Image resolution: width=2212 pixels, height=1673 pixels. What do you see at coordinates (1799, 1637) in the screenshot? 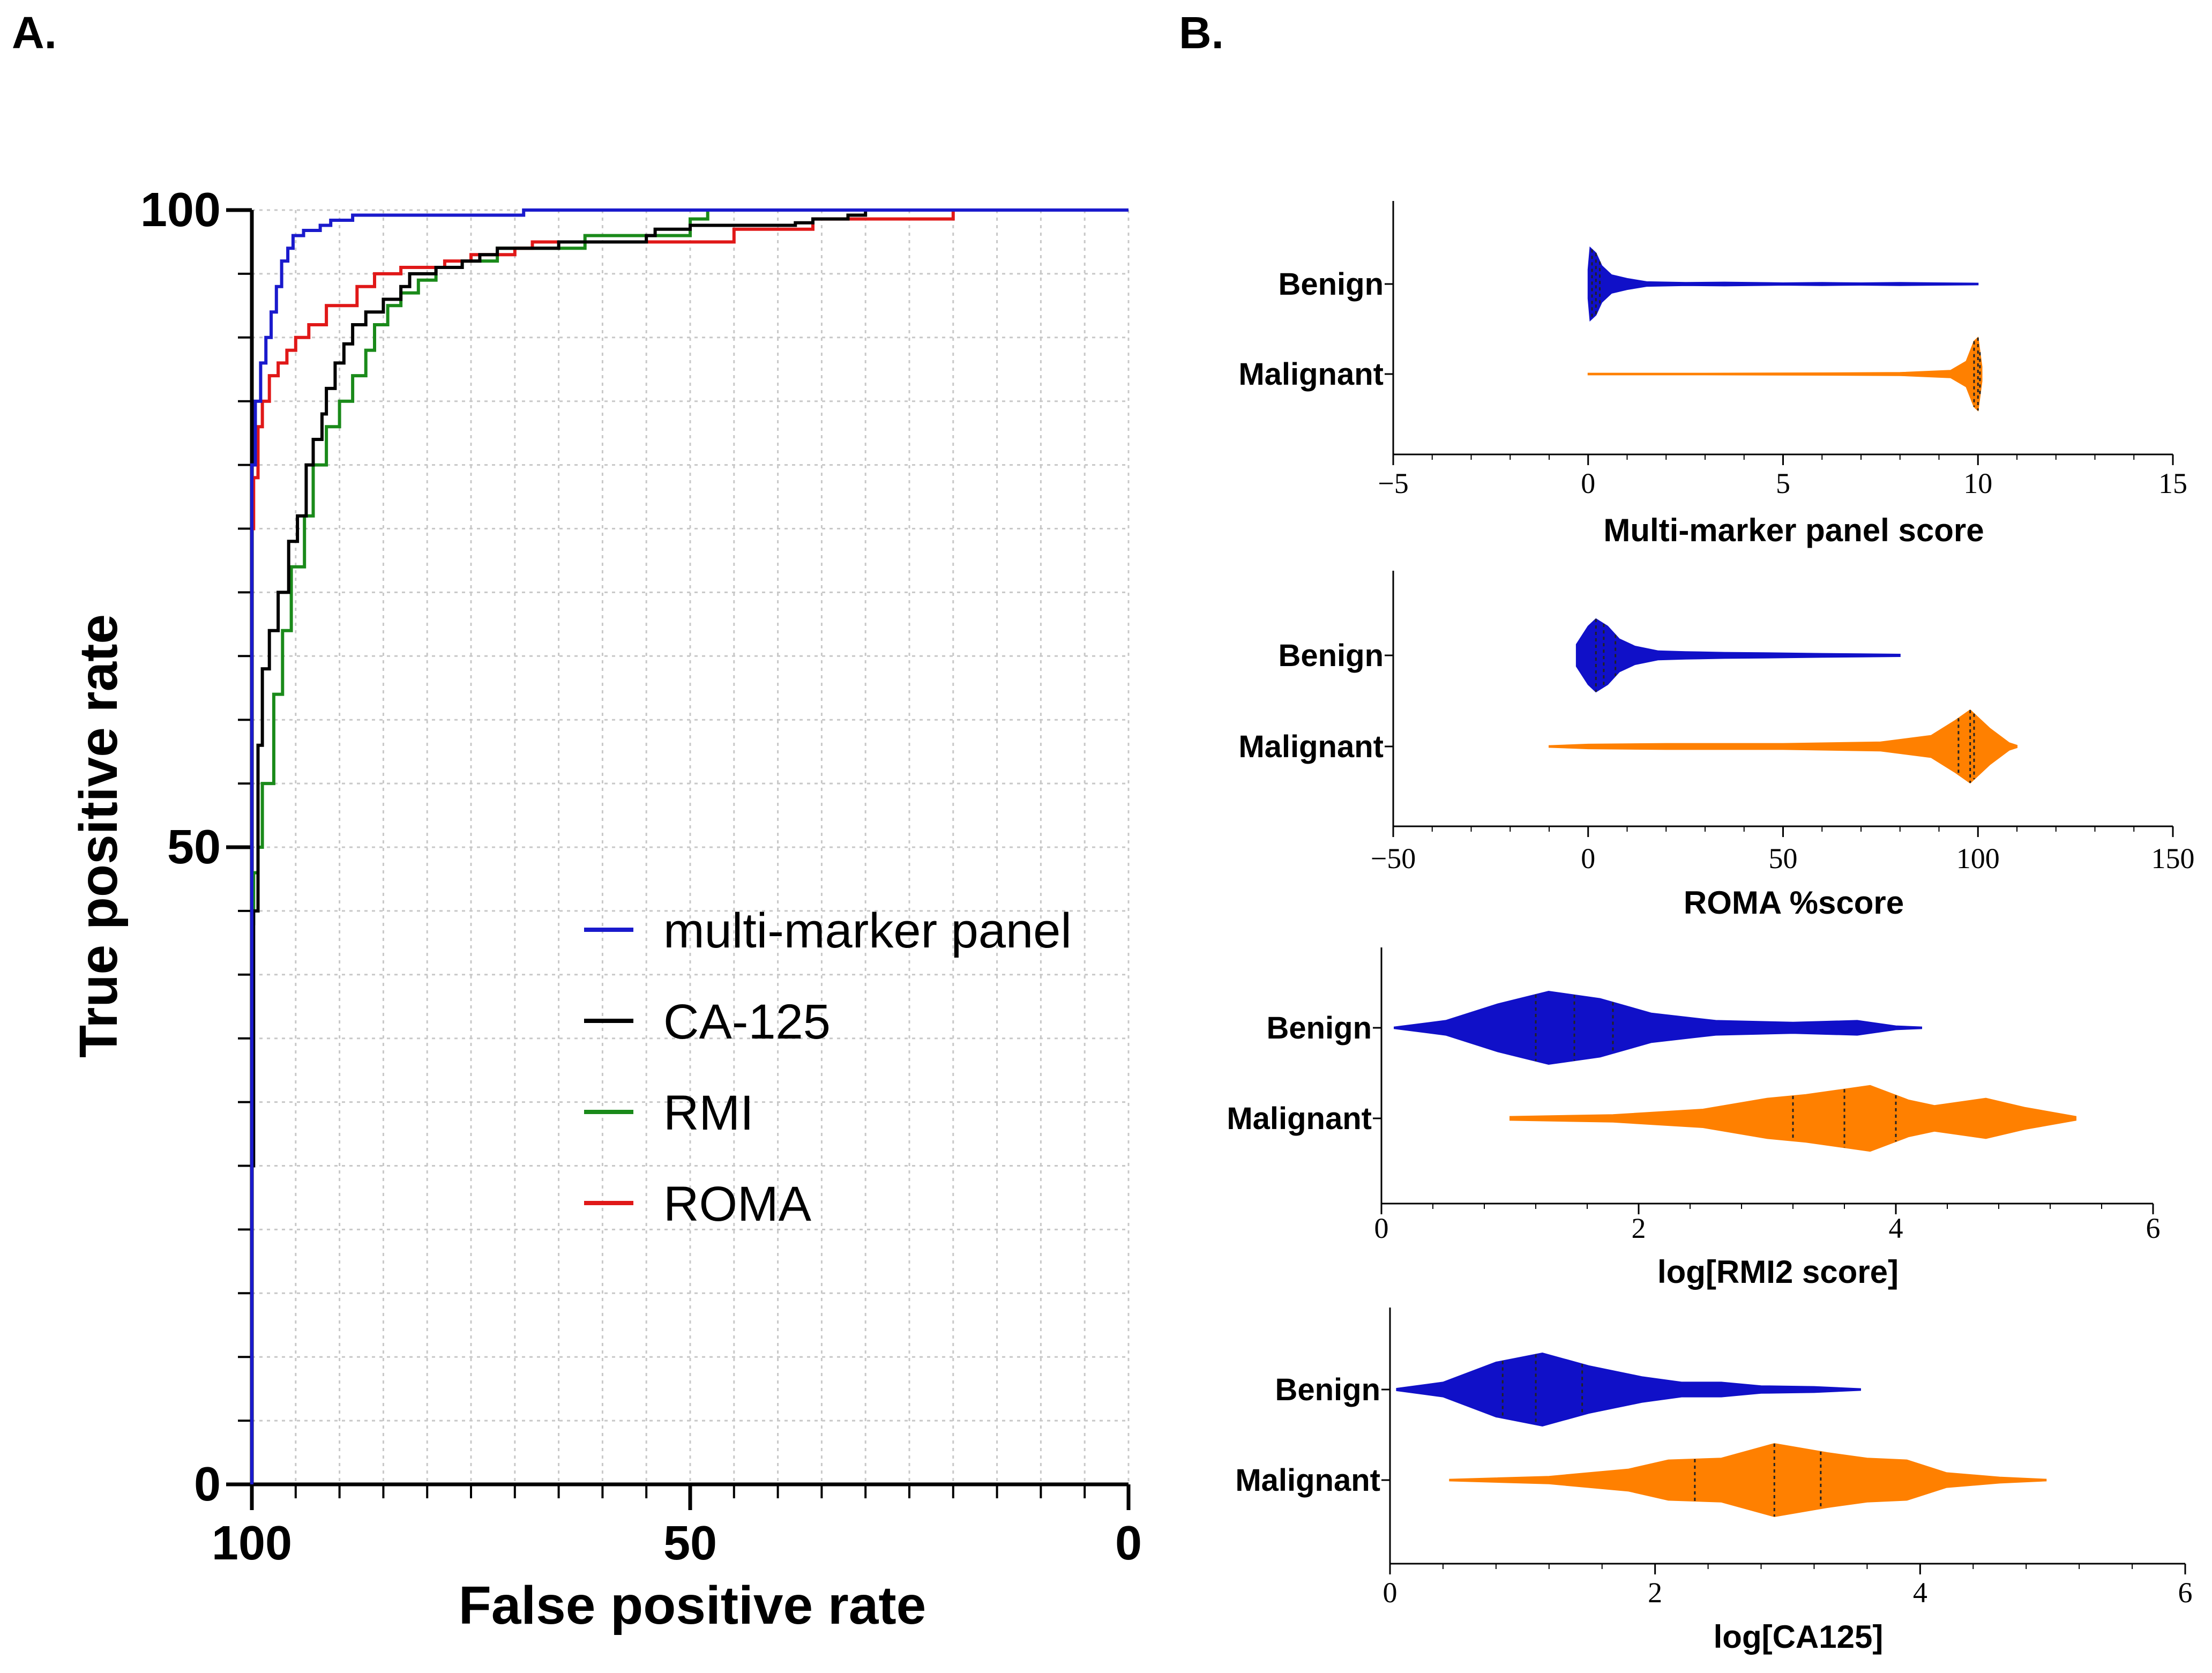
I see `violin-x-axis-label: log[CA125]` at bounding box center [1799, 1637].